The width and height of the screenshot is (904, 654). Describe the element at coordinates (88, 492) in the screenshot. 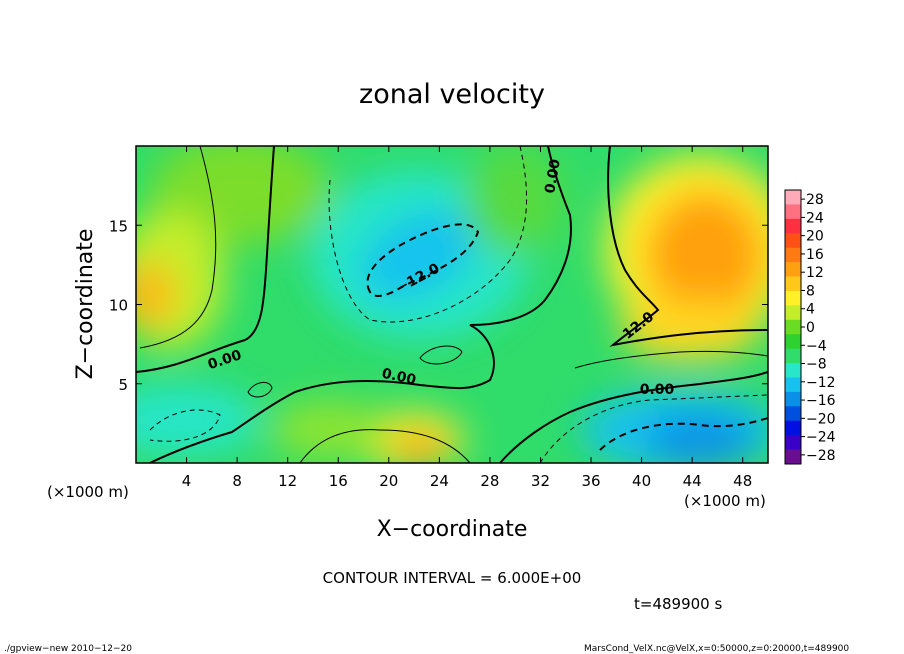

I see `x-unit-left: (×1000 m)` at that location.